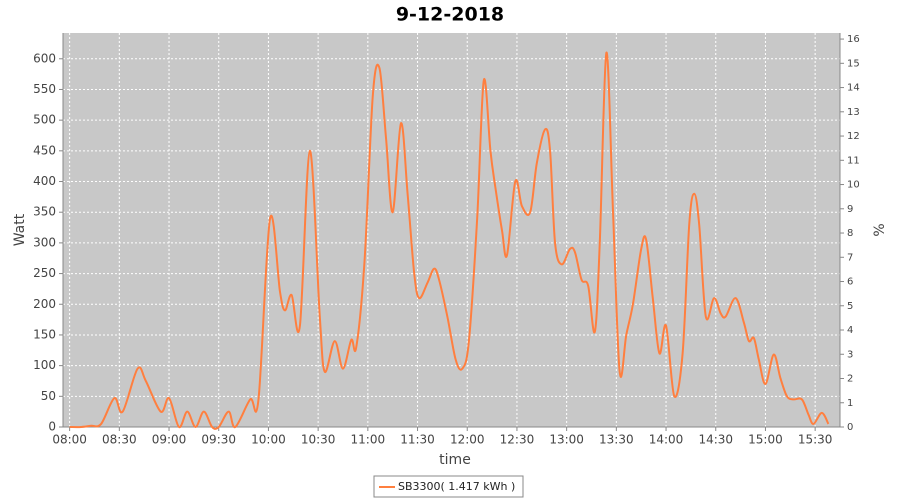 The width and height of the screenshot is (900, 500). What do you see at coordinates (44, 304) in the screenshot?
I see `y-tick-label: 200` at bounding box center [44, 304].